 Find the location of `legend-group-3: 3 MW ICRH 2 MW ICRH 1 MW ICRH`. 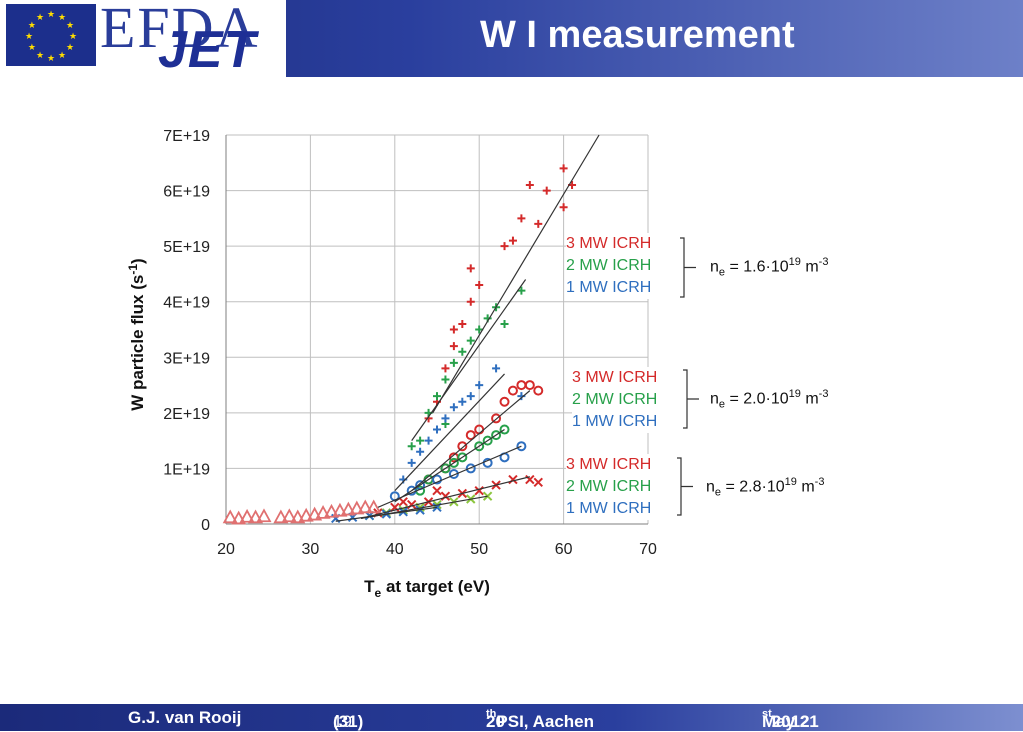

legend-group-3: 3 MW ICRH 2 MW ICRH 1 MW ICRH is located at coordinates (620, 487).